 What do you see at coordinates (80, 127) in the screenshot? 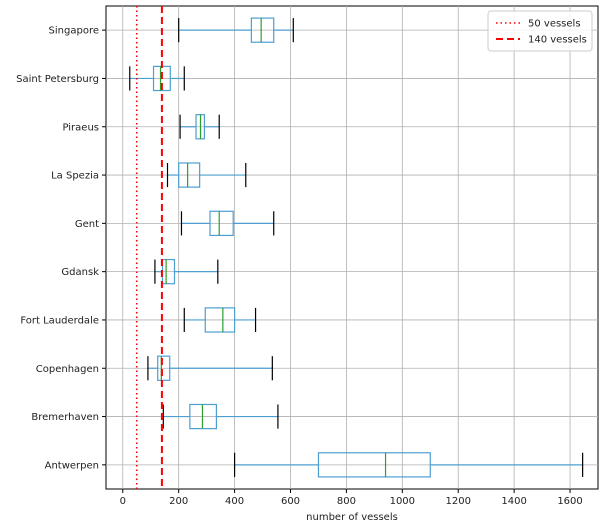
I see `y-tick-label: Piraeus` at bounding box center [80, 127].